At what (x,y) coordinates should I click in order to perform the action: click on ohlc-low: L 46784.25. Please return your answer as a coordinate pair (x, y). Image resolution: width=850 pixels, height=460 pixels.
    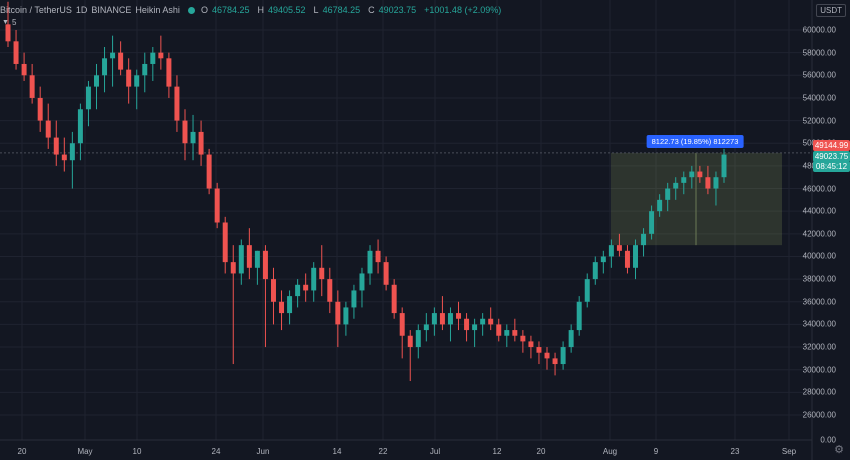
    Looking at the image, I should click on (337, 10).